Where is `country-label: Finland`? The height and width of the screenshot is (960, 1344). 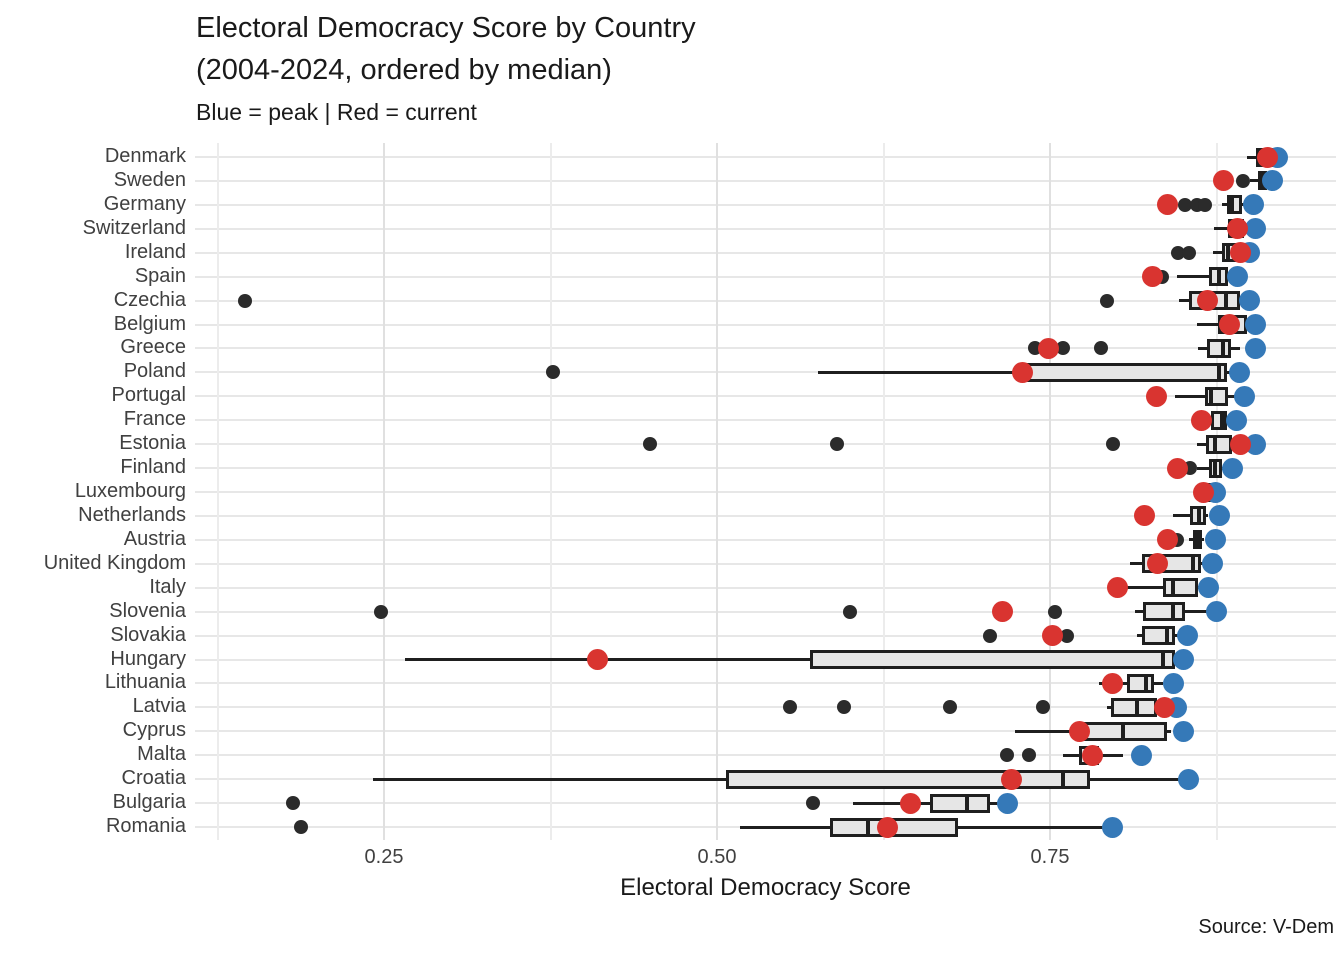 country-label: Finland is located at coordinates (153, 467).